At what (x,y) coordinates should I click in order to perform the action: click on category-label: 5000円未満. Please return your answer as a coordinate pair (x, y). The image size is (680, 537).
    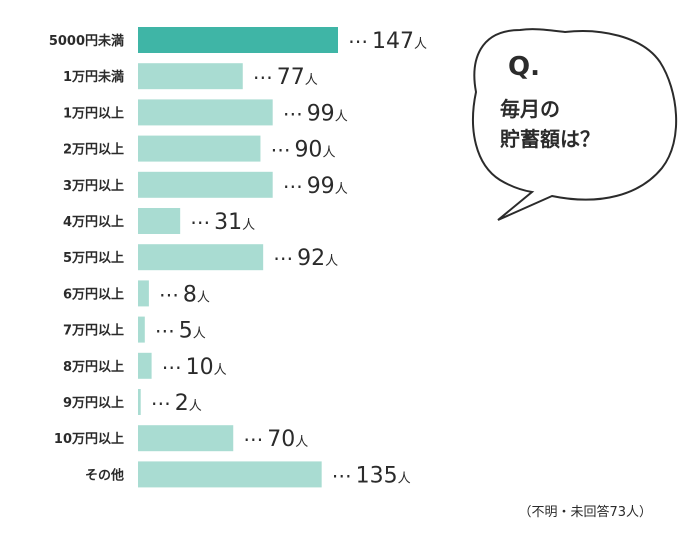
    Looking at the image, I should click on (86, 41).